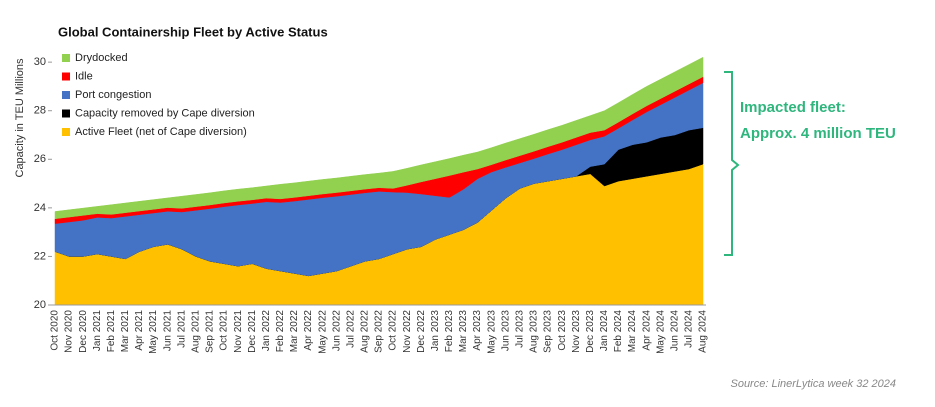 The width and height of the screenshot is (935, 407). Describe the element at coordinates (632, 331) in the screenshot. I see `x-tick-label: Mar 2024` at that location.